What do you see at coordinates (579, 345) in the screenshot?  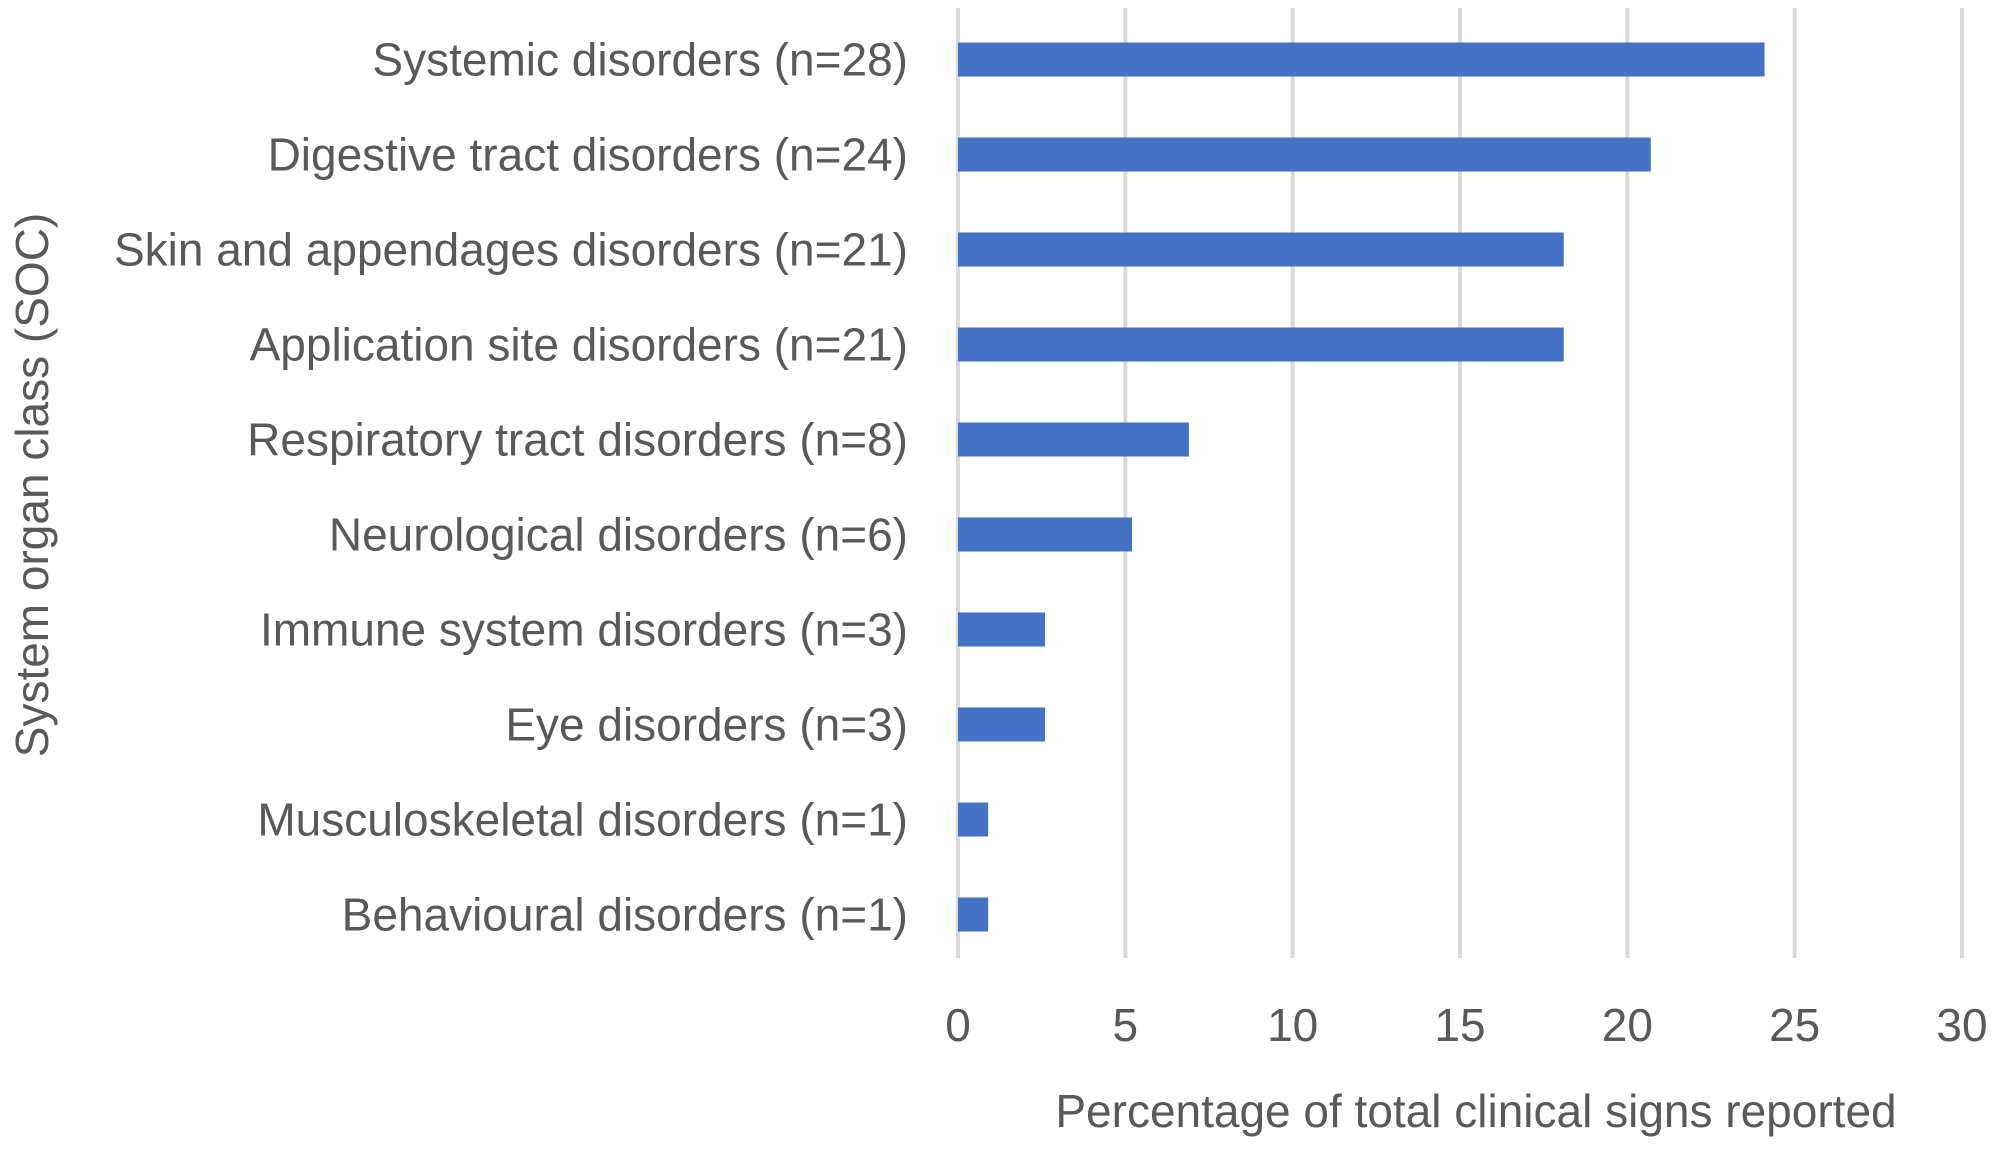 I see `category-label: Application site disorders (n=21)` at bounding box center [579, 345].